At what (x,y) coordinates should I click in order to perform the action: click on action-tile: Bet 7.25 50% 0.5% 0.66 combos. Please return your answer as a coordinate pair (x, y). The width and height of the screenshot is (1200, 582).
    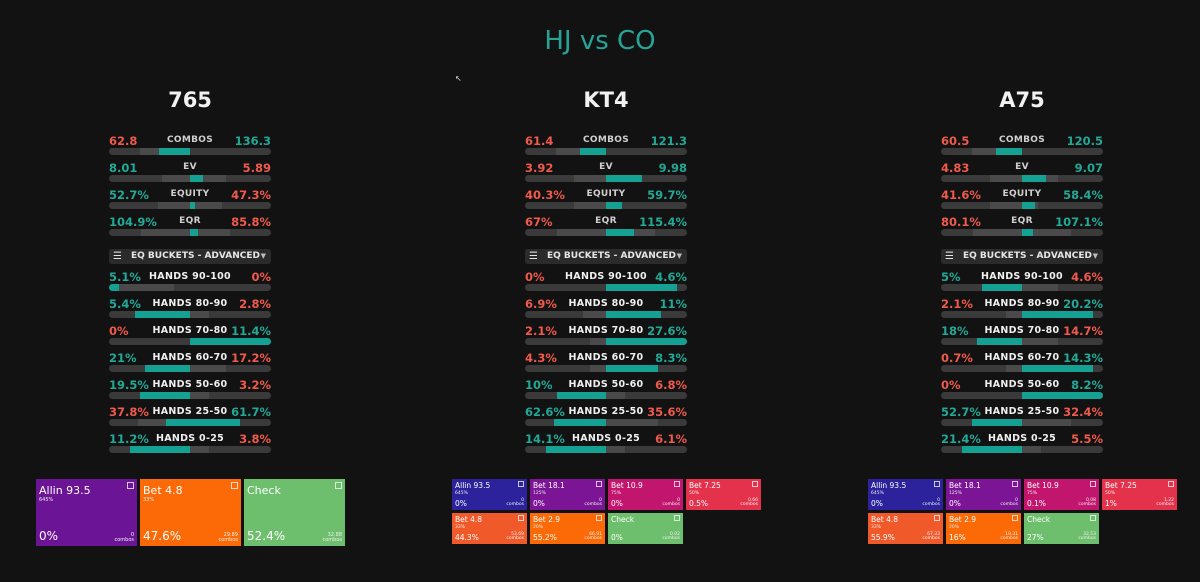
    Looking at the image, I should click on (723, 494).